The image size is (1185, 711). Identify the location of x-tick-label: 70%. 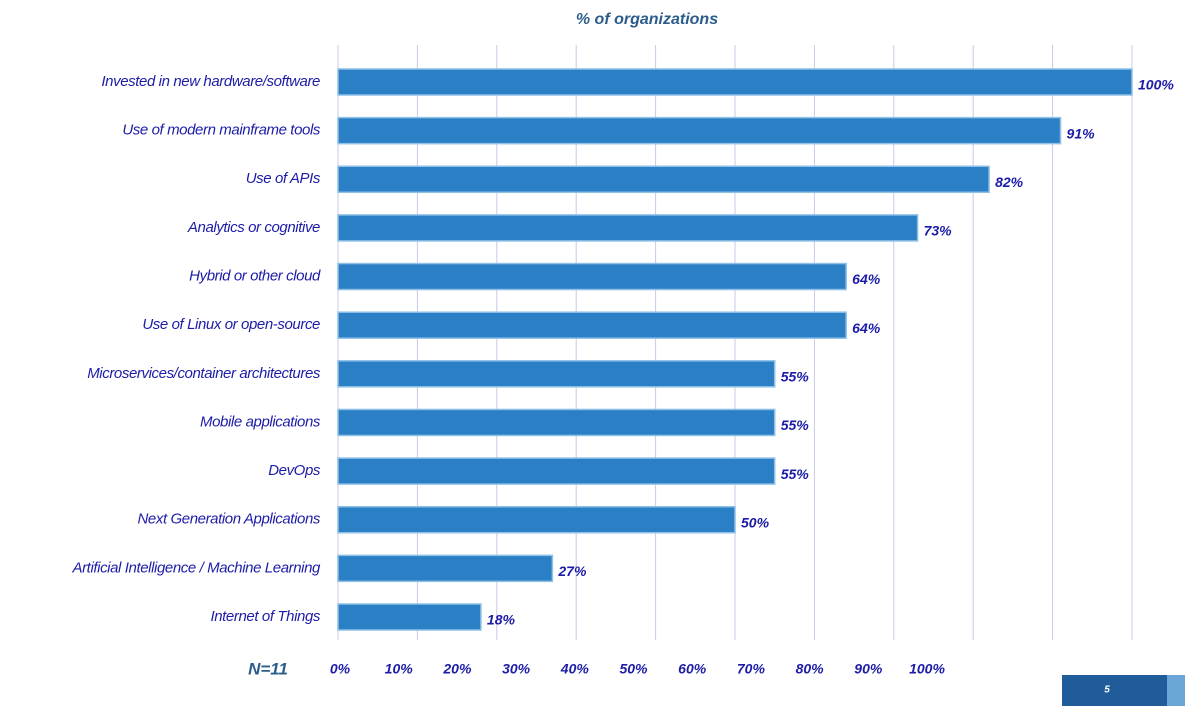
(751, 669).